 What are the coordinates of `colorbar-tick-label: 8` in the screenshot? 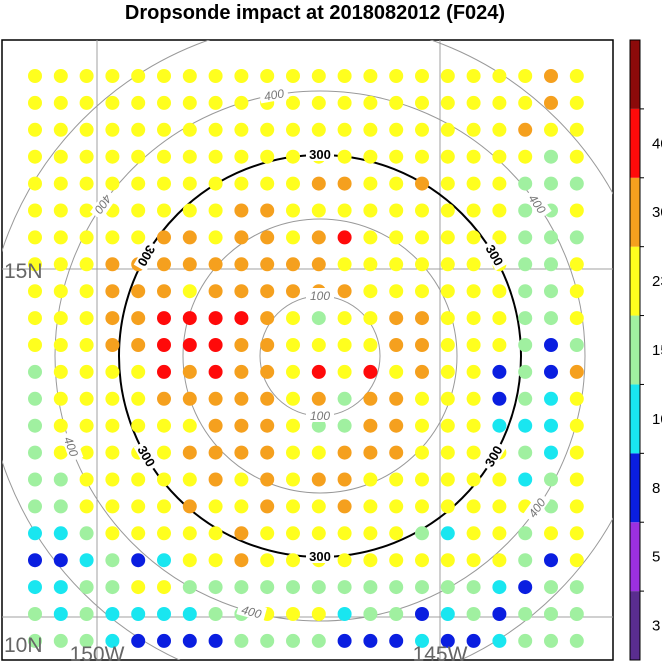 It's located at (656, 488).